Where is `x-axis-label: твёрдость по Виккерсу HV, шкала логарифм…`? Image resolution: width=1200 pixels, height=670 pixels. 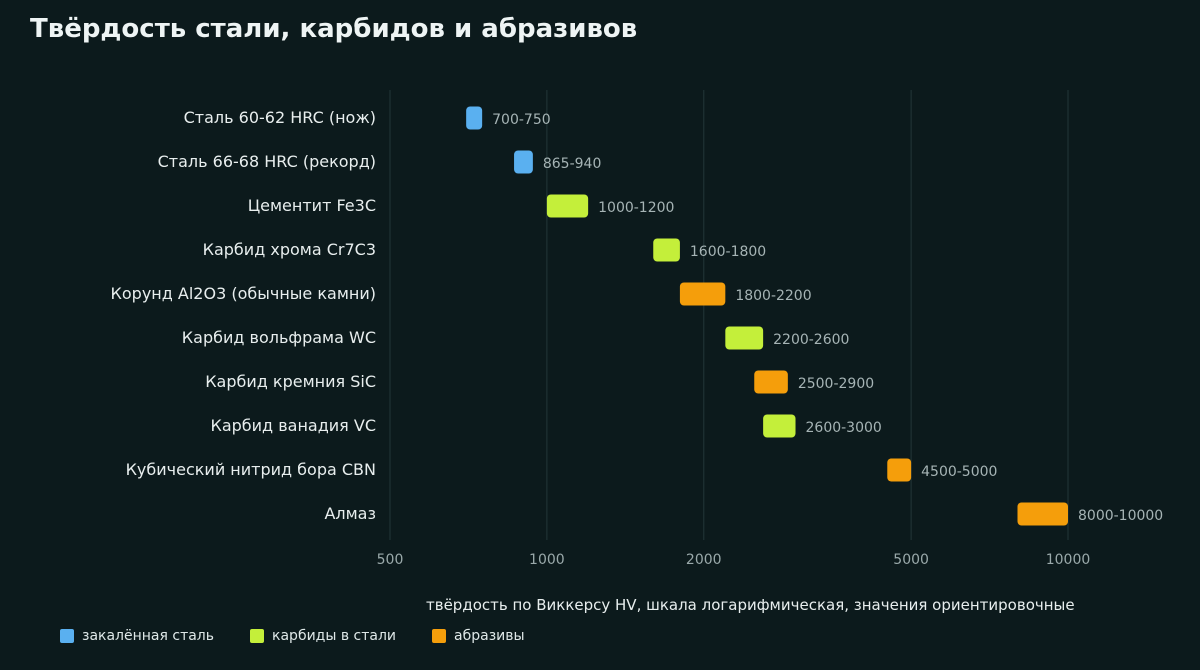 x-axis-label: твёрдость по Виккерсу HV, шкала логарифм… is located at coordinates (750, 605).